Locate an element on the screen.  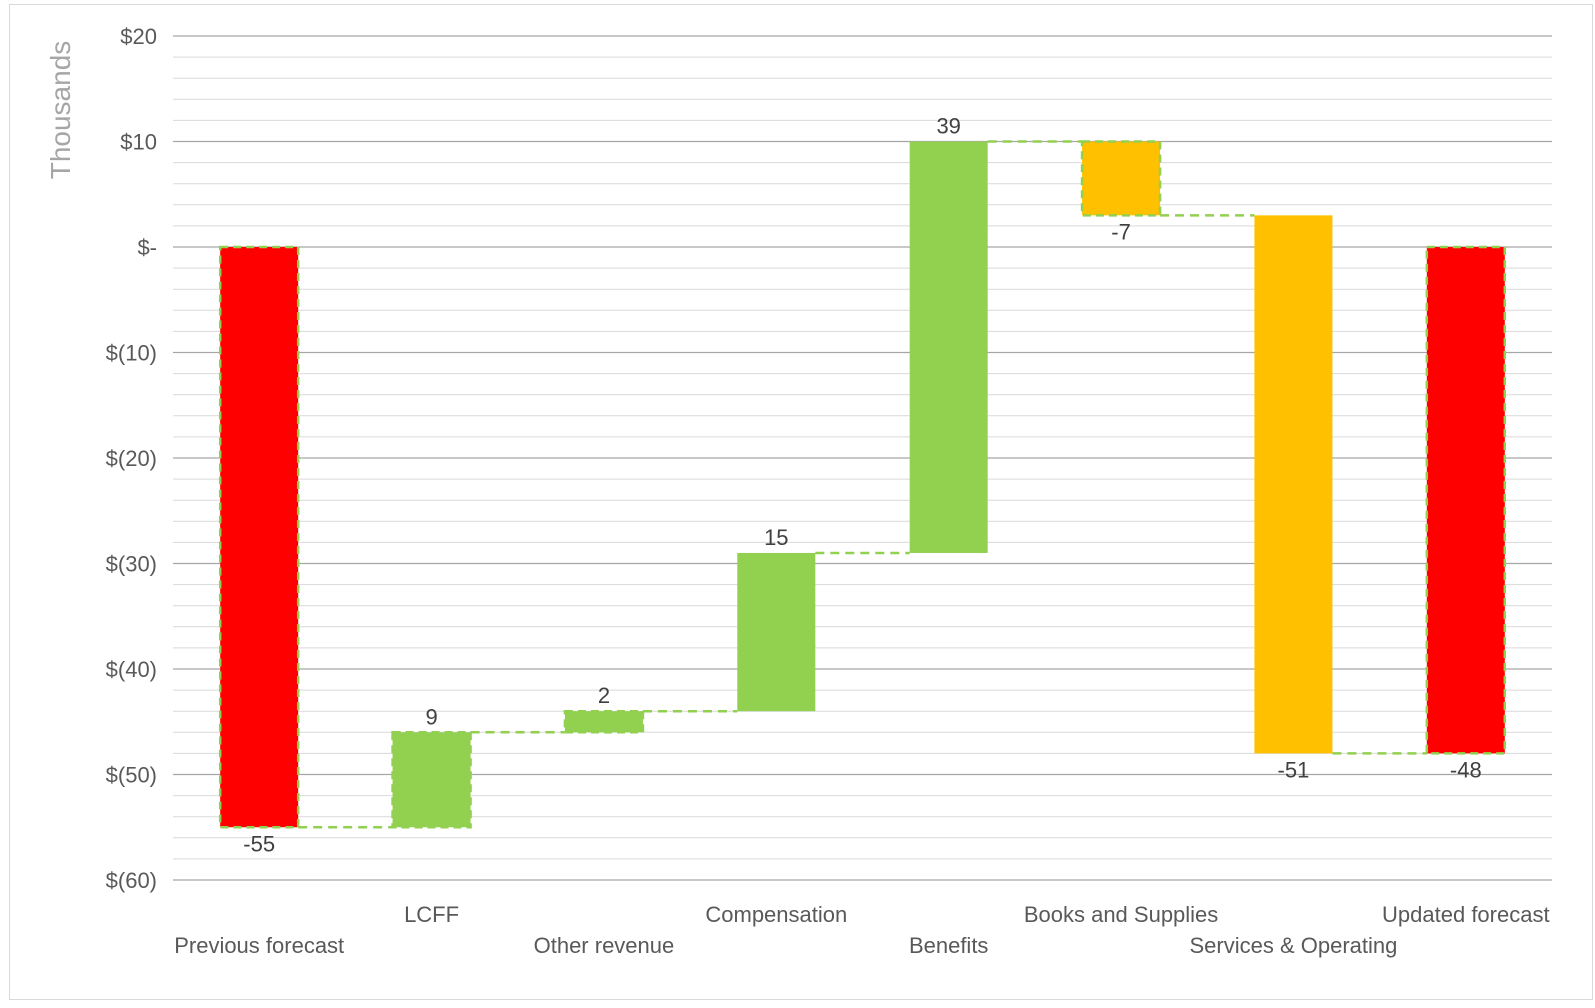
data-label-6: -51 is located at coordinates (1294, 769).